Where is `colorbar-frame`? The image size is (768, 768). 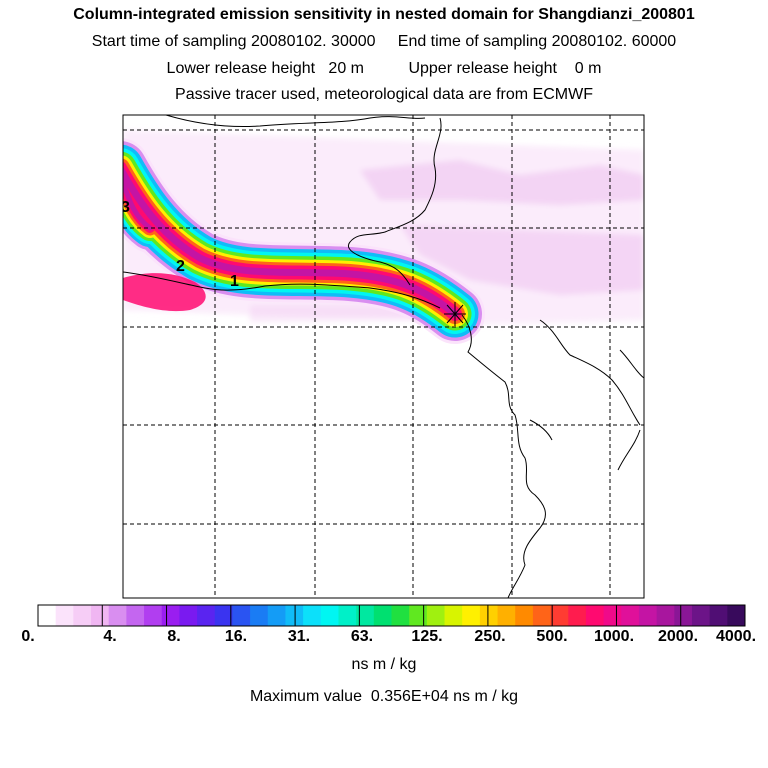 colorbar-frame is located at coordinates (391, 615).